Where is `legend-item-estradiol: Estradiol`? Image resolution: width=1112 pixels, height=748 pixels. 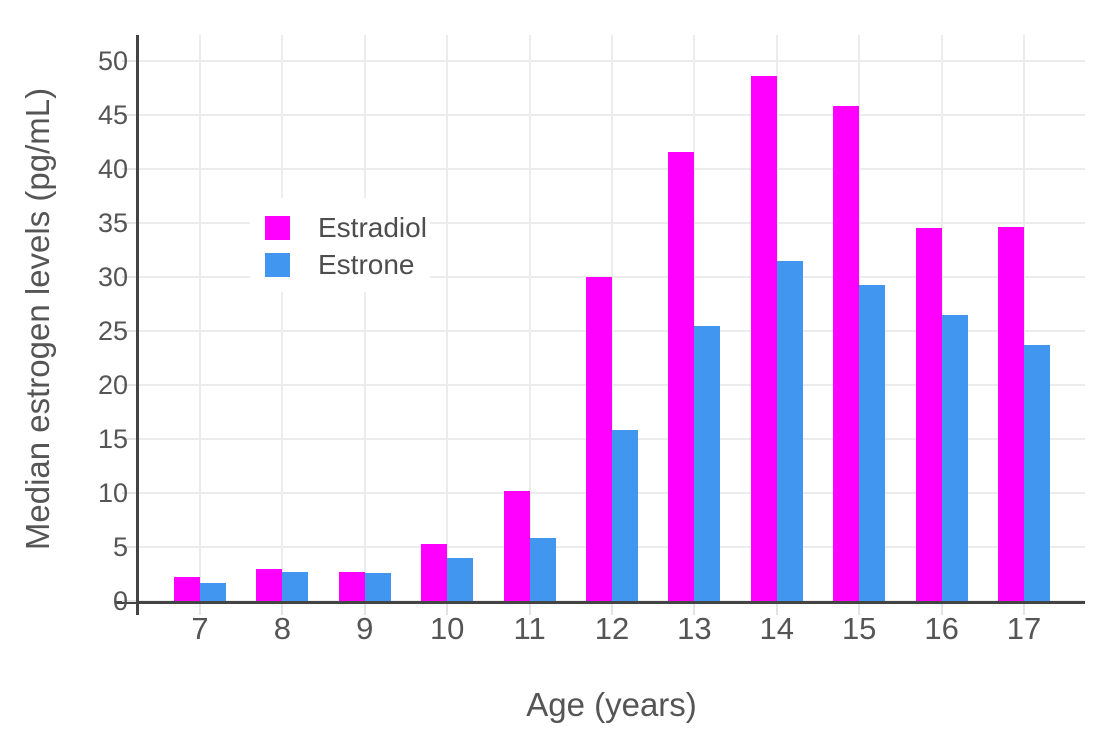
legend-item-estradiol: Estradiol is located at coordinates (340, 228).